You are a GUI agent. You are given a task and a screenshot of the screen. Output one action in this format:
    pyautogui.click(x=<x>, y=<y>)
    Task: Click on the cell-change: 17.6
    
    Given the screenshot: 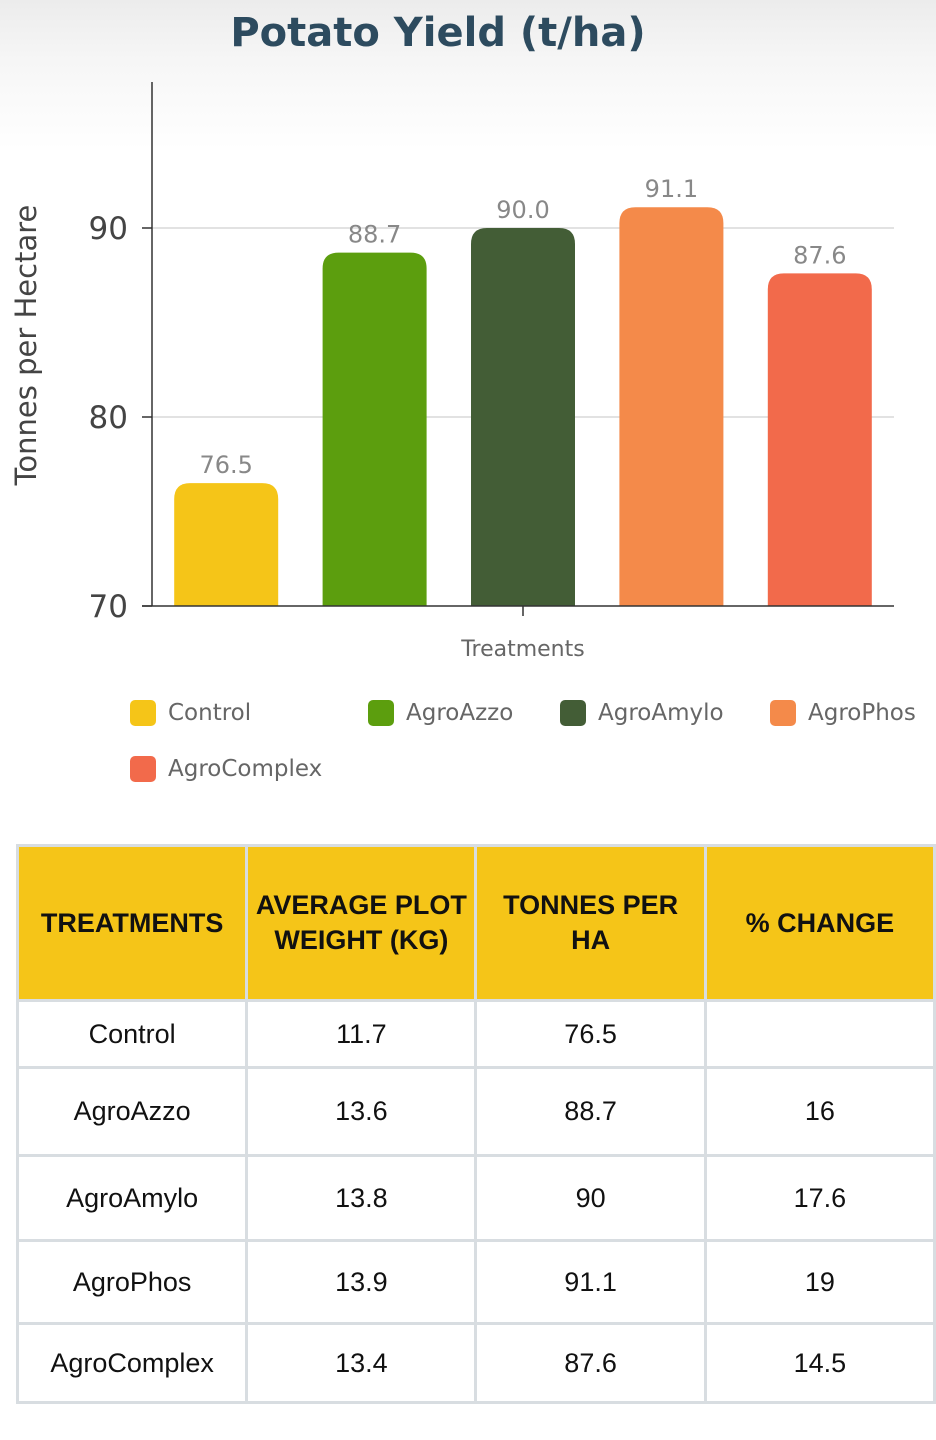 What is the action you would take?
    pyautogui.click(x=819, y=1198)
    